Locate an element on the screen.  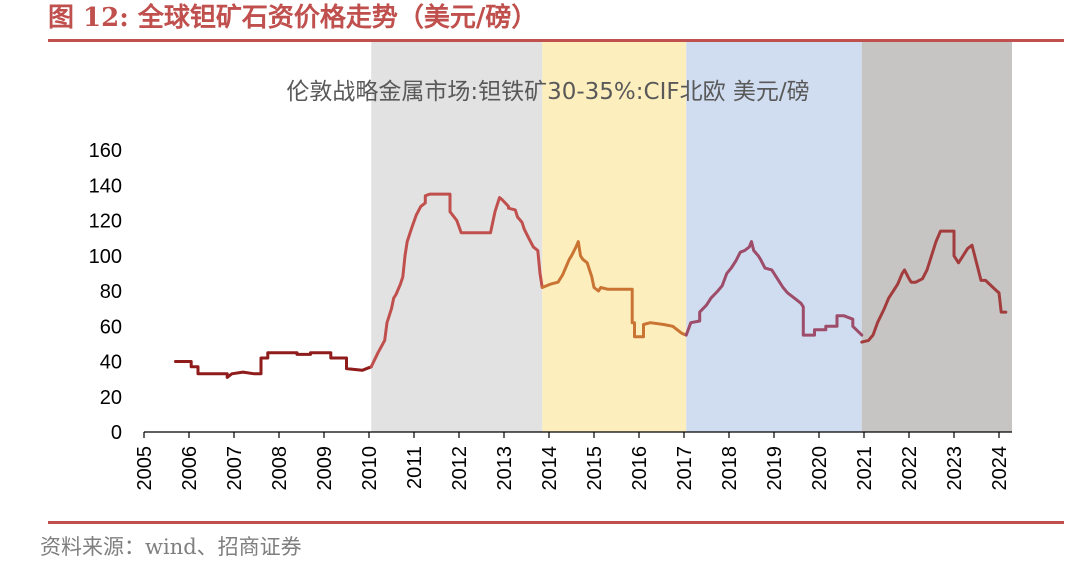
y-tick-label: 60 is located at coordinates (111, 327).